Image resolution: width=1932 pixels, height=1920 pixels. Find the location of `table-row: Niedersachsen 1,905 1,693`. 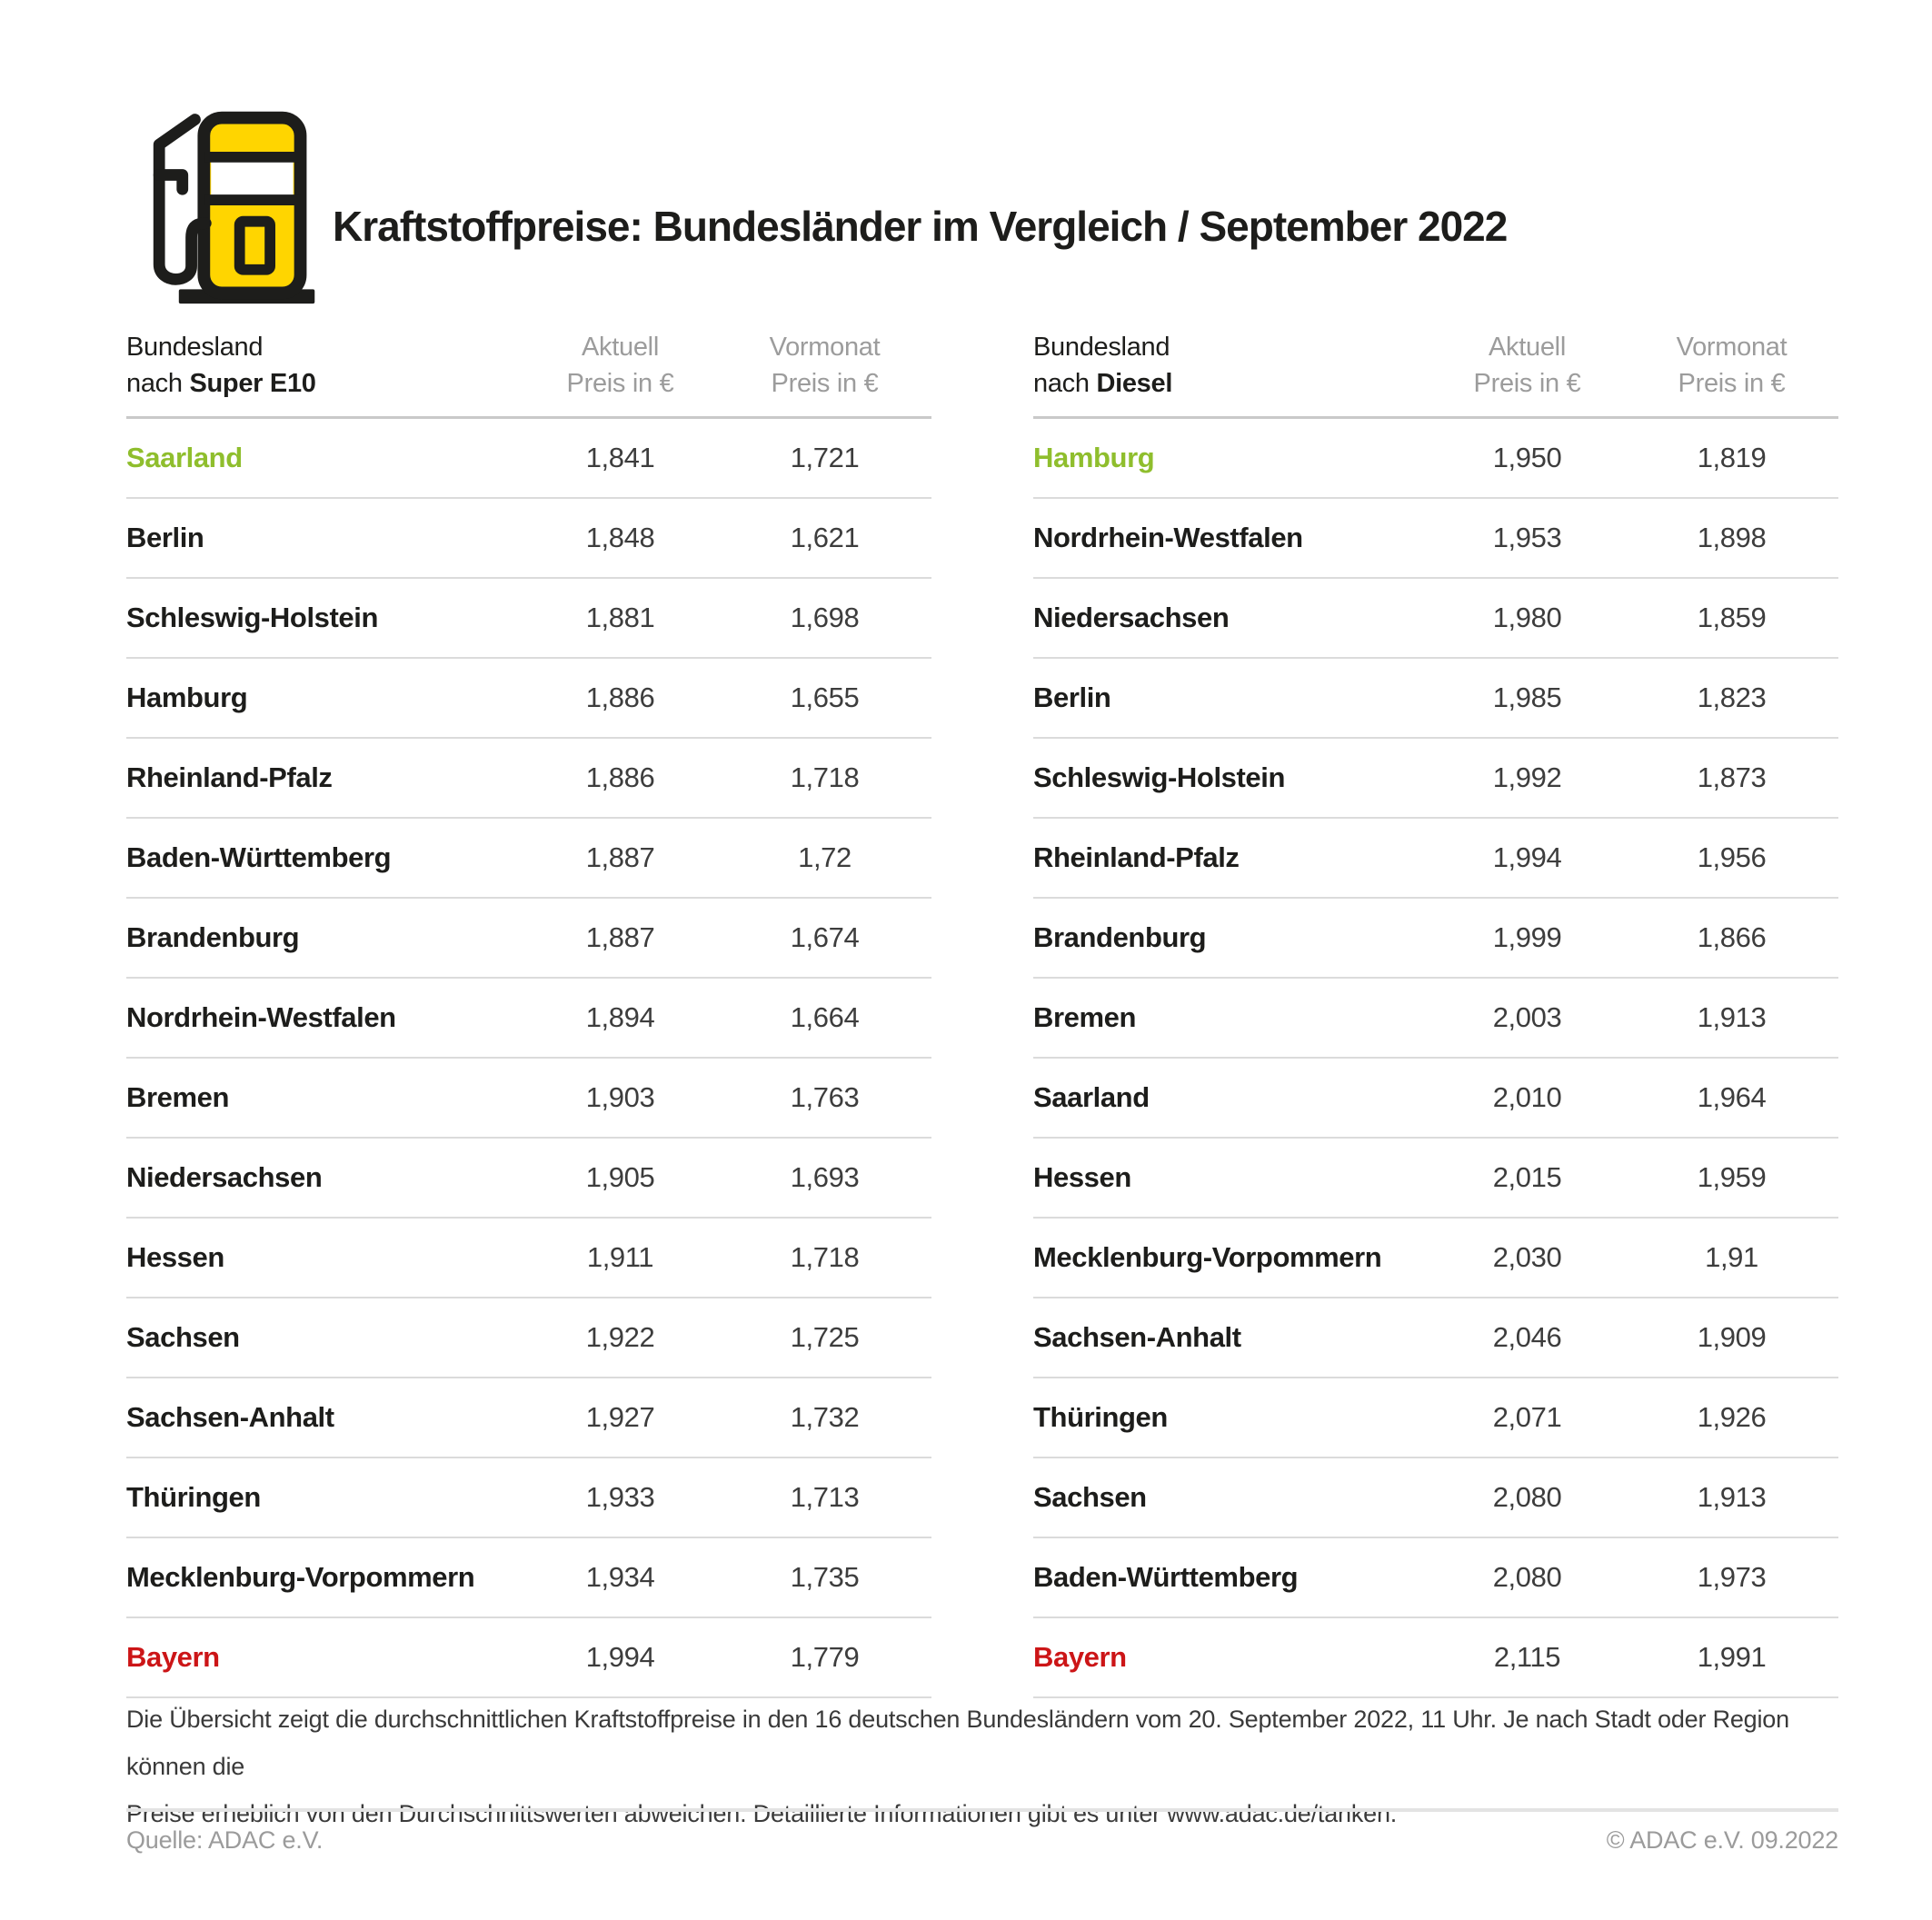

table-row: Niedersachsen 1,905 1,693 is located at coordinates (529, 1179).